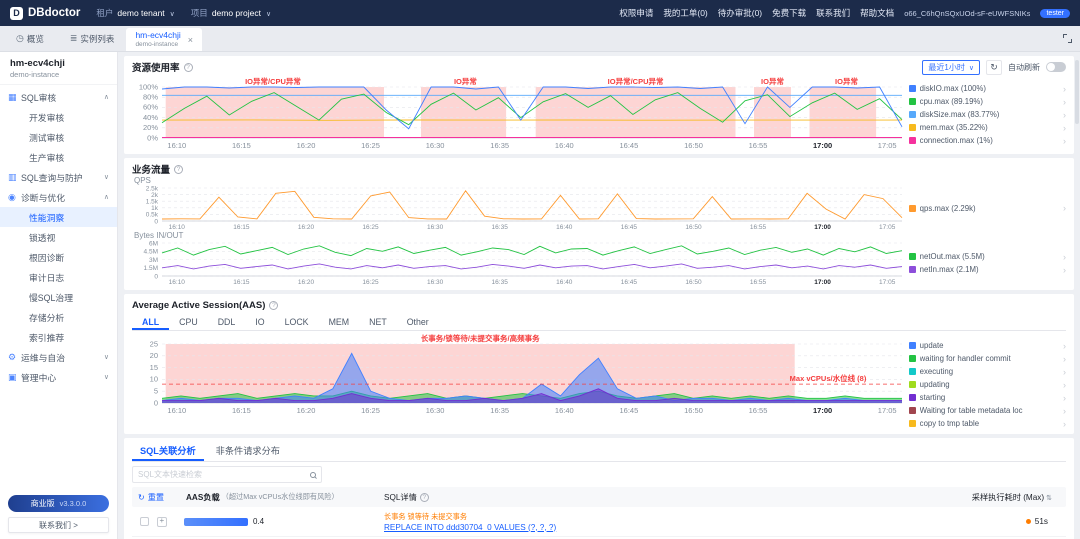 The image size is (1080, 539). Describe the element at coordinates (247, 451) in the screenshot. I see `sql-panel-tab: 非条件请求分布` at that location.